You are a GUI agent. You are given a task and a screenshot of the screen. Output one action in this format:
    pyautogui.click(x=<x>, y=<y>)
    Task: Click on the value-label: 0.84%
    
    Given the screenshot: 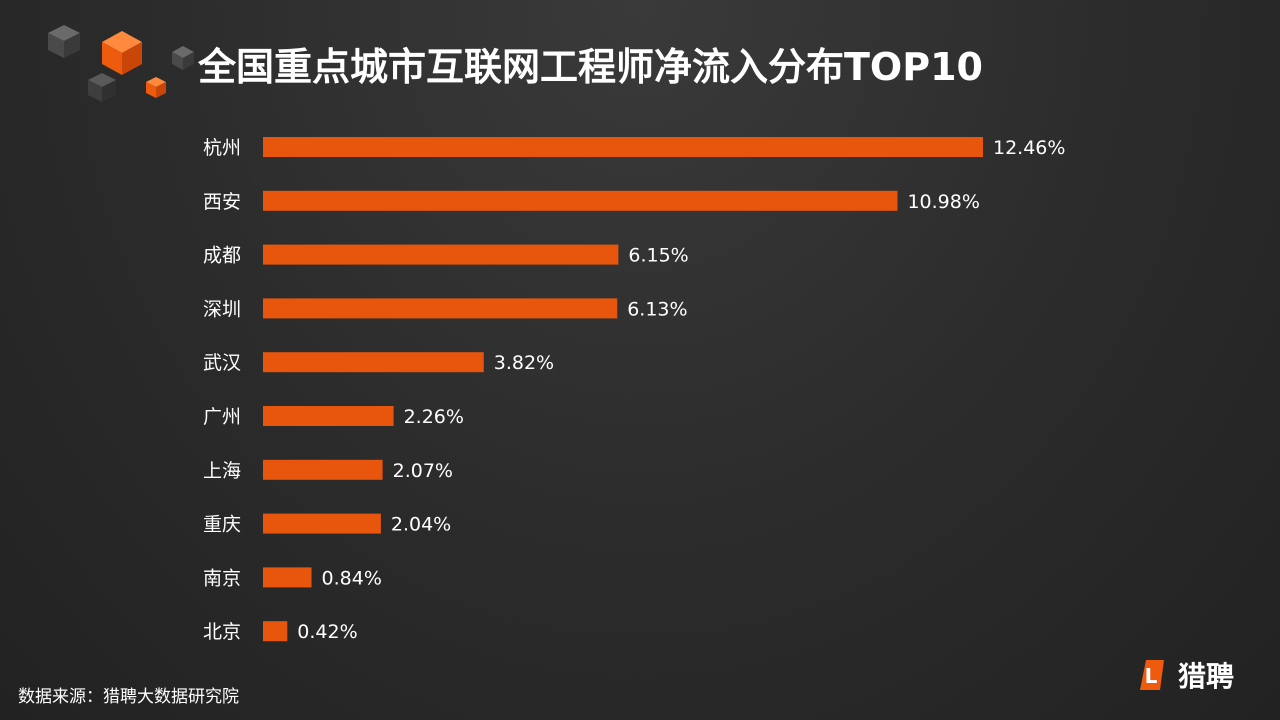 What is the action you would take?
    pyautogui.click(x=352, y=578)
    